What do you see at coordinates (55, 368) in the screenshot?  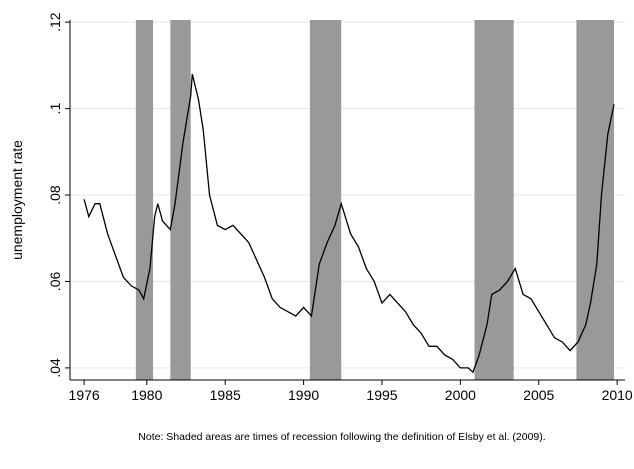 I see `y-tick-label: .04` at bounding box center [55, 368].